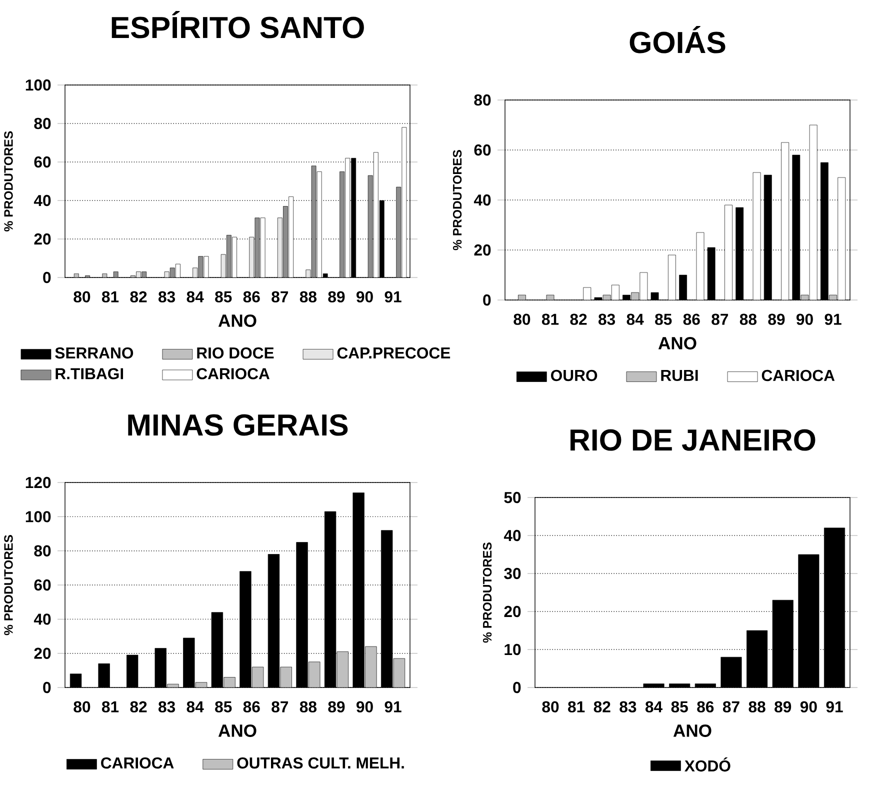 Image resolution: width=876 pixels, height=786 pixels. I want to click on legend-label: R.TIBAGI, so click(90, 374).